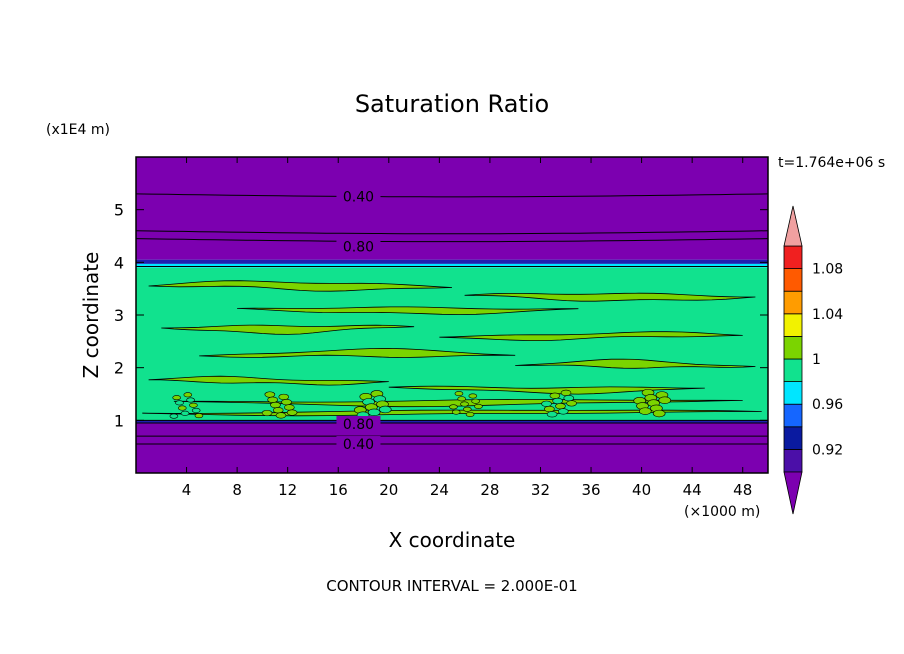 The width and height of the screenshot is (904, 654). What do you see at coordinates (827, 270) in the screenshot?
I see `colorbar-label: 1.08` at bounding box center [827, 270].